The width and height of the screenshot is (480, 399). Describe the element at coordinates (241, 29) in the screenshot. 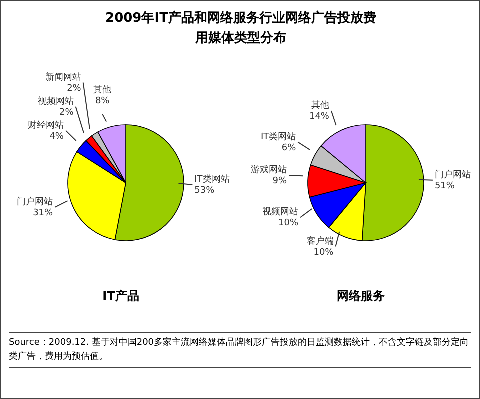

I see `chart-title: 2009年IT产品和网络服务行业网络广告投放费用媒体类型分布` at that location.